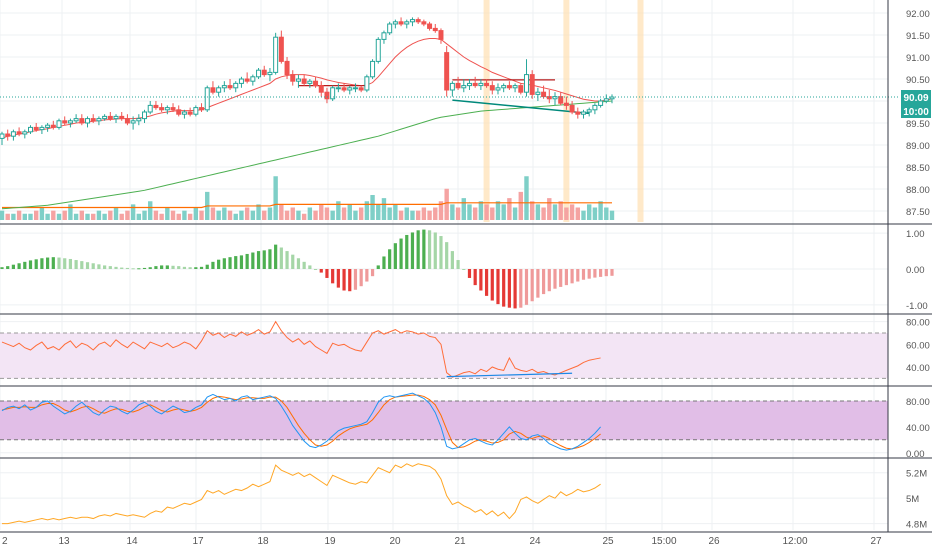  What do you see at coordinates (916, 104) in the screenshot?
I see `last-price-tag: 90.09 10:00` at bounding box center [916, 104].